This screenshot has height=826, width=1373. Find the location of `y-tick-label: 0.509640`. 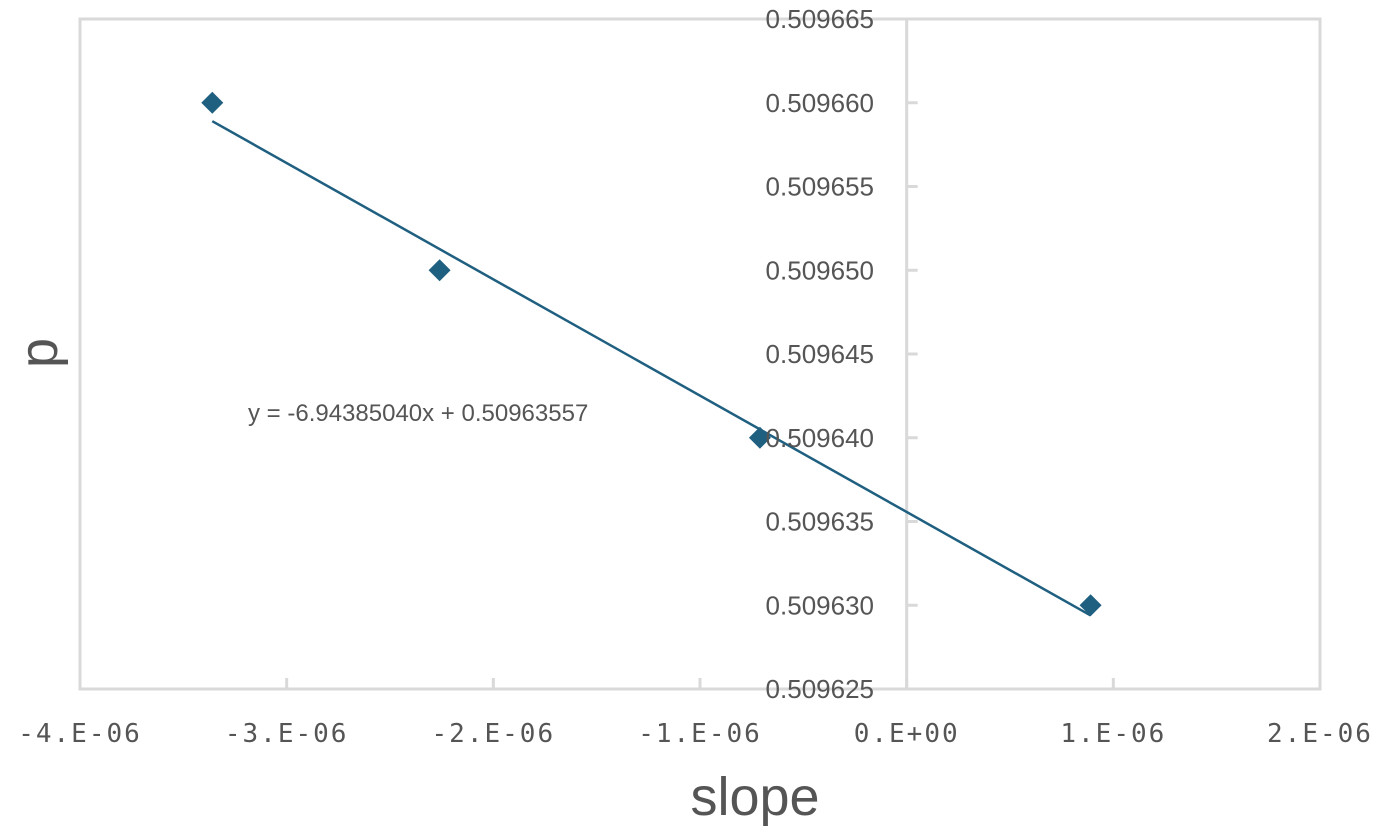

y-tick-label: 0.509640 is located at coordinates (820, 438).